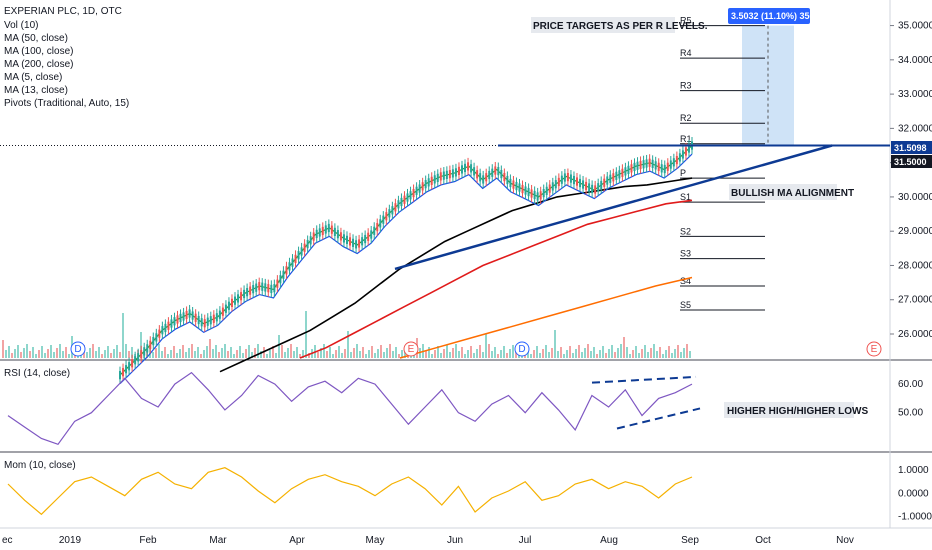 This screenshot has height=550, width=932. Describe the element at coordinates (21, 25) in the screenshot. I see `legend-item: Vol (10)` at that location.